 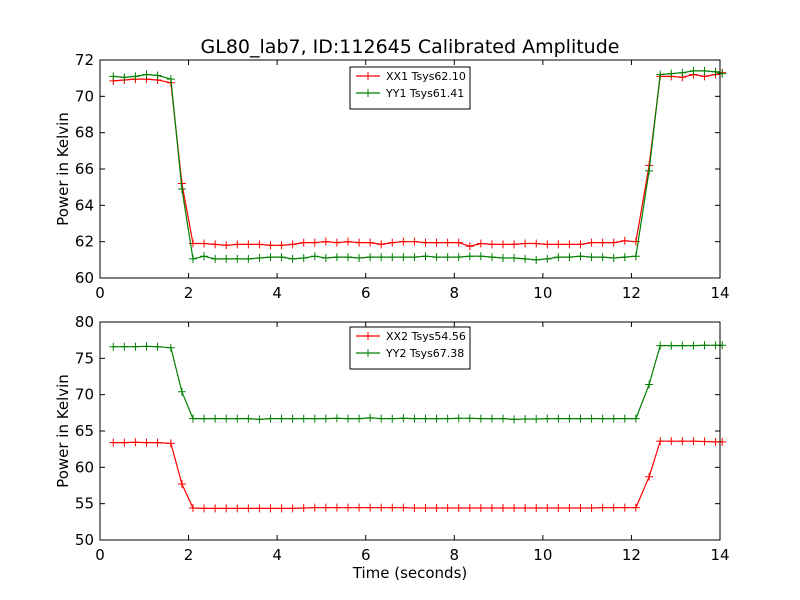 I want to click on x-axis-label: Time (seconds), so click(x=410, y=573).